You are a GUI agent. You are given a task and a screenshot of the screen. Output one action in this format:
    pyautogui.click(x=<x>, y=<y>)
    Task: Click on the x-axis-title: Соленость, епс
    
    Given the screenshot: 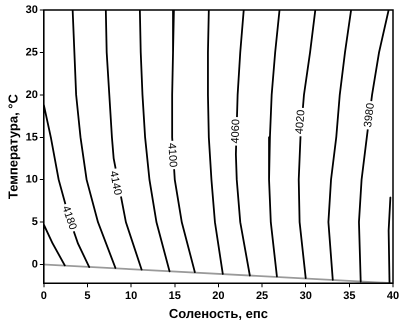 What is the action you would take?
    pyautogui.click(x=218, y=313)
    